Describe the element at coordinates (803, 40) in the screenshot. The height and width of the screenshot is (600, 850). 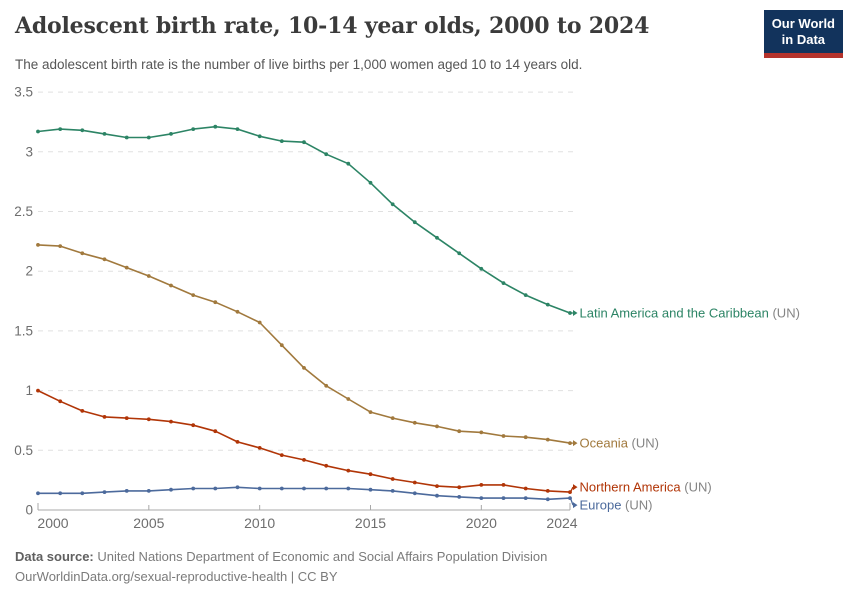
I see `owid-logo-line2: in Data` at that location.